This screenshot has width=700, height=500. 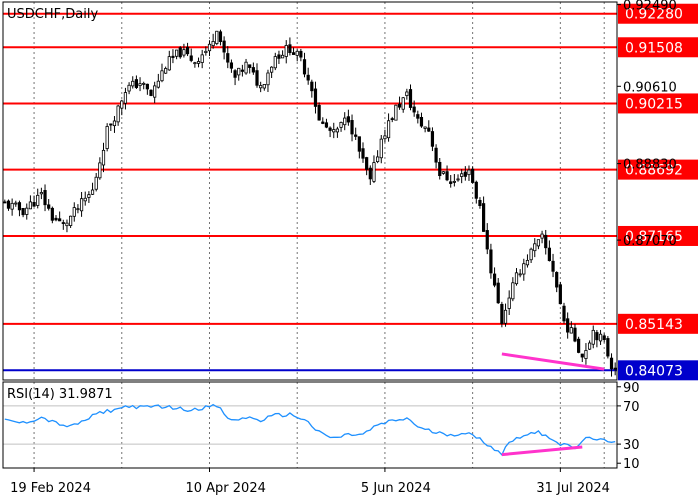 What do you see at coordinates (631, 388) in the screenshot?
I see `rsi-tick-label: 90` at bounding box center [631, 388].